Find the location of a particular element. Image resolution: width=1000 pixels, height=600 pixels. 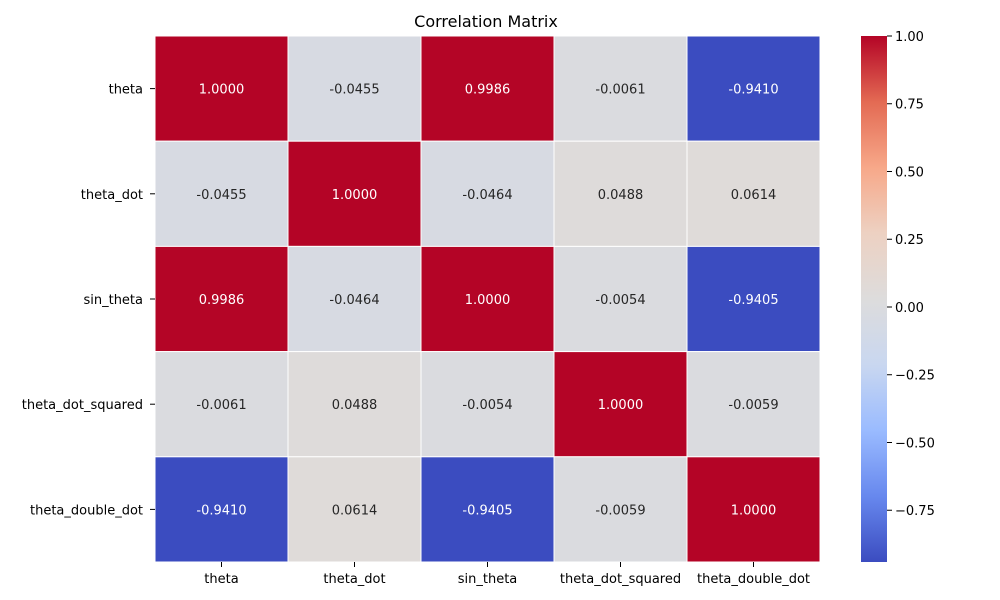

cell-value-label-2-3: -0.0054 is located at coordinates (620, 300).